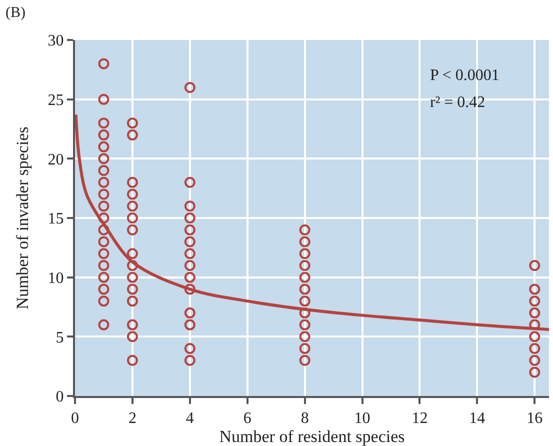 This screenshot has height=446, width=553. What do you see at coordinates (56, 219) in the screenshot?
I see `y-tick-label: 15` at bounding box center [56, 219].